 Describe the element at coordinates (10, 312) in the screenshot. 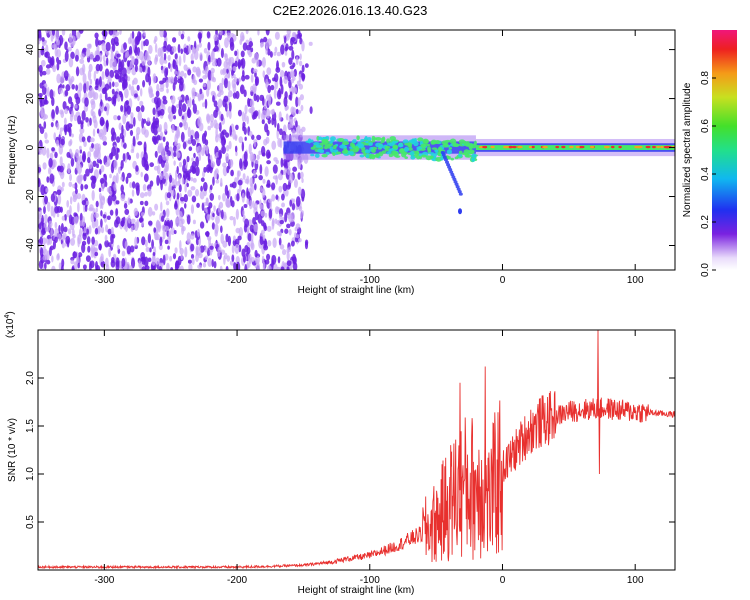

I see `snr-scale-suffix: )` at that location.